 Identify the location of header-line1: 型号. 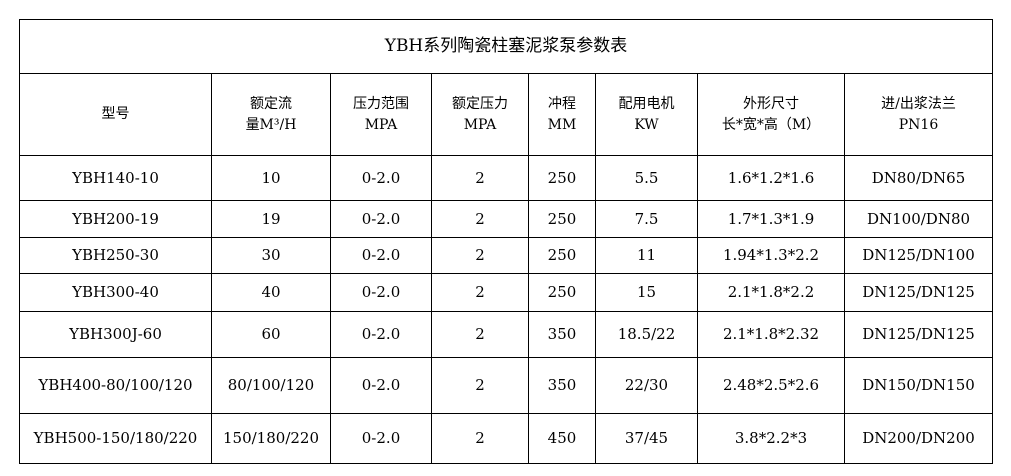
(115, 114).